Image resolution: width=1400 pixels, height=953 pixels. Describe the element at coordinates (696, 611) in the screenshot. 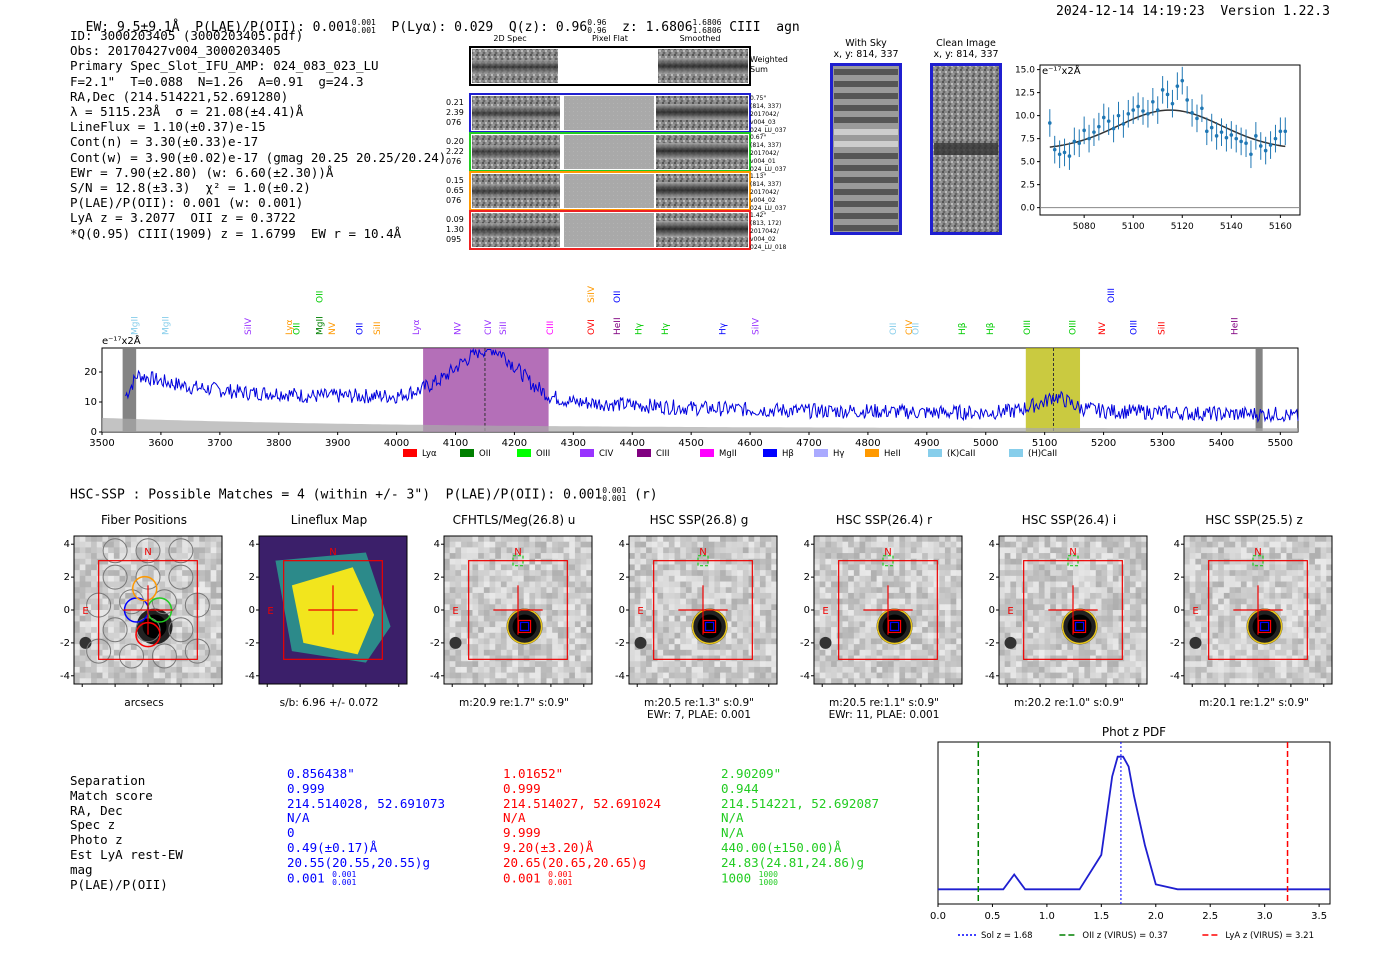

I see `imaging-panel-image: NE-4-4-2-2002244` at that location.